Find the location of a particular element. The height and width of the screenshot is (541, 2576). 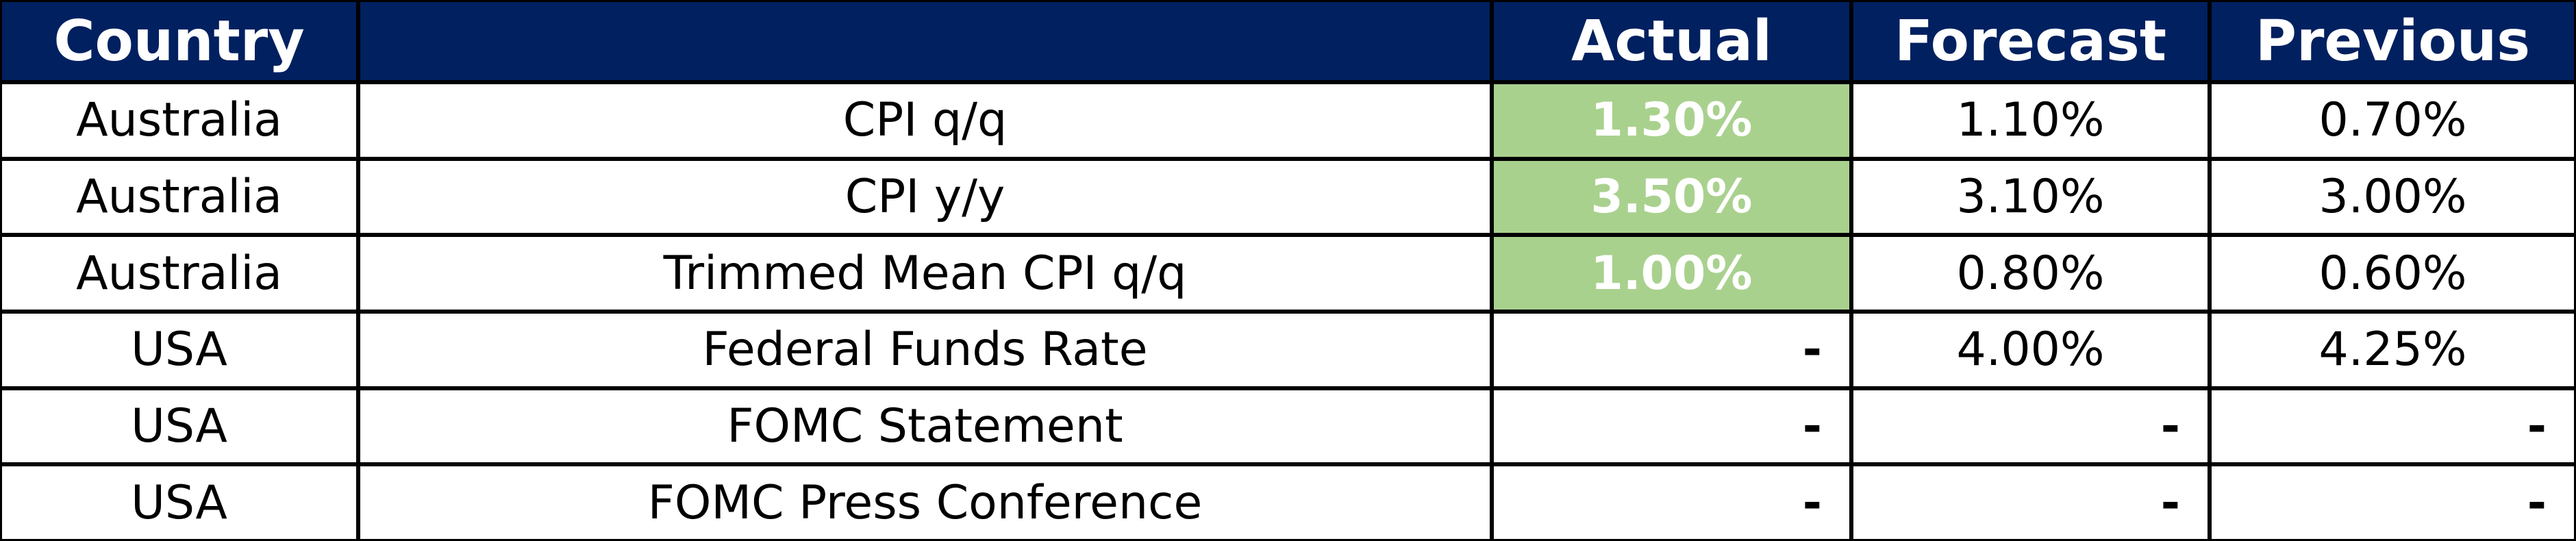

table-cell: CPI q/q is located at coordinates (925, 121).